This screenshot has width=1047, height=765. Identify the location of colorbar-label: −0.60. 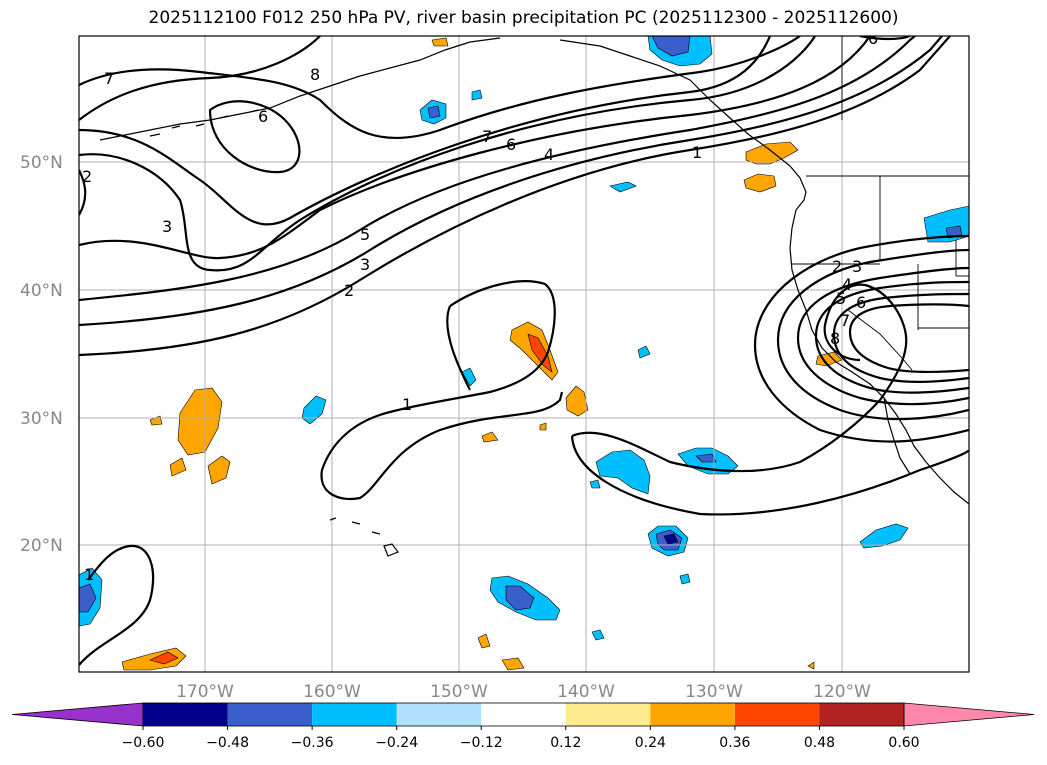
(143, 743).